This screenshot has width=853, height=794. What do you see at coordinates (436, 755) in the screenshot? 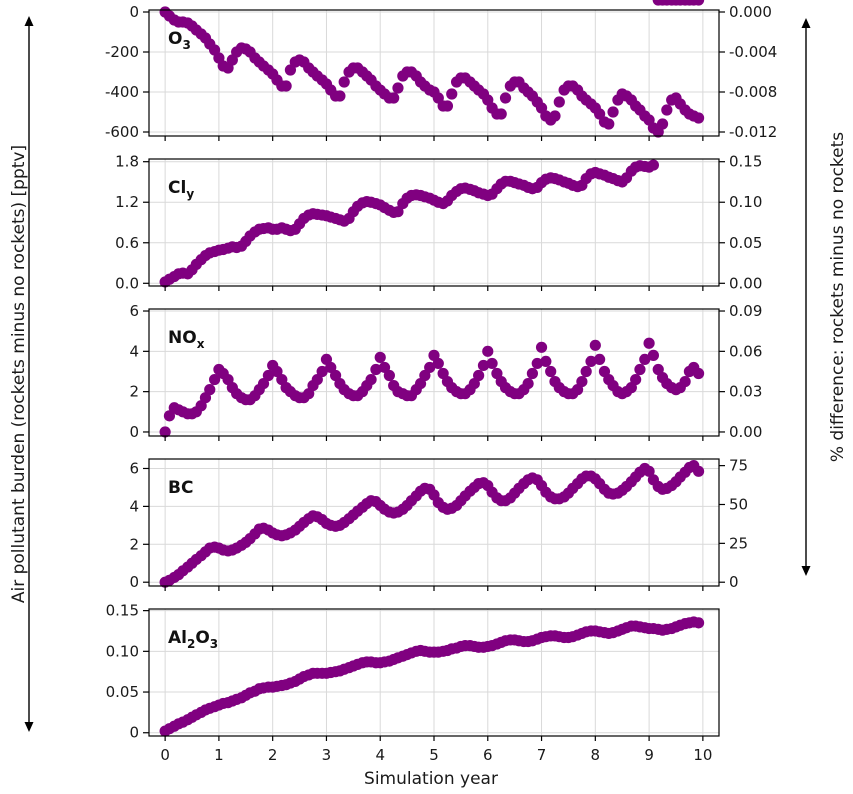
I see `x-axis: 0 1 2 3 4 5 6 7 8 9 10` at bounding box center [436, 755].